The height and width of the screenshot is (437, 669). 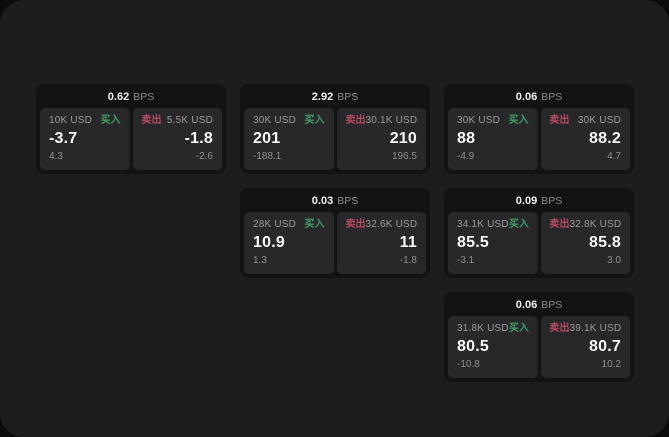 I want to click on buy-tile-top: 10K USD 买入, so click(x=85, y=121).